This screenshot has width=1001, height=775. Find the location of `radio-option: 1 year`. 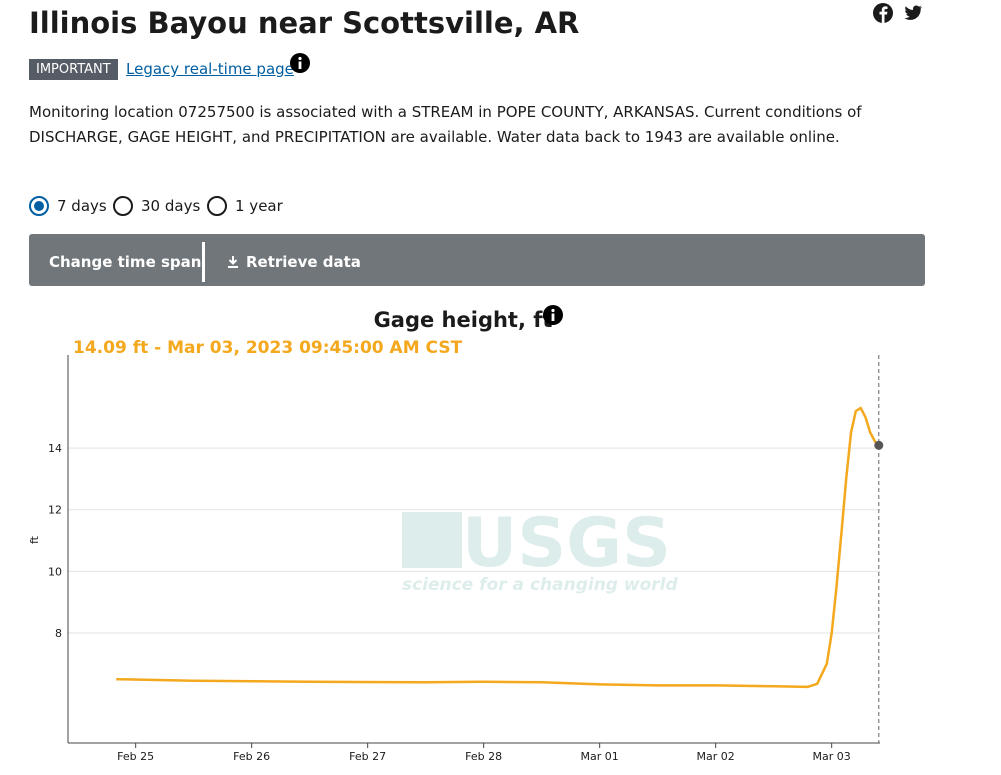

radio-option: 1 year is located at coordinates (245, 206).